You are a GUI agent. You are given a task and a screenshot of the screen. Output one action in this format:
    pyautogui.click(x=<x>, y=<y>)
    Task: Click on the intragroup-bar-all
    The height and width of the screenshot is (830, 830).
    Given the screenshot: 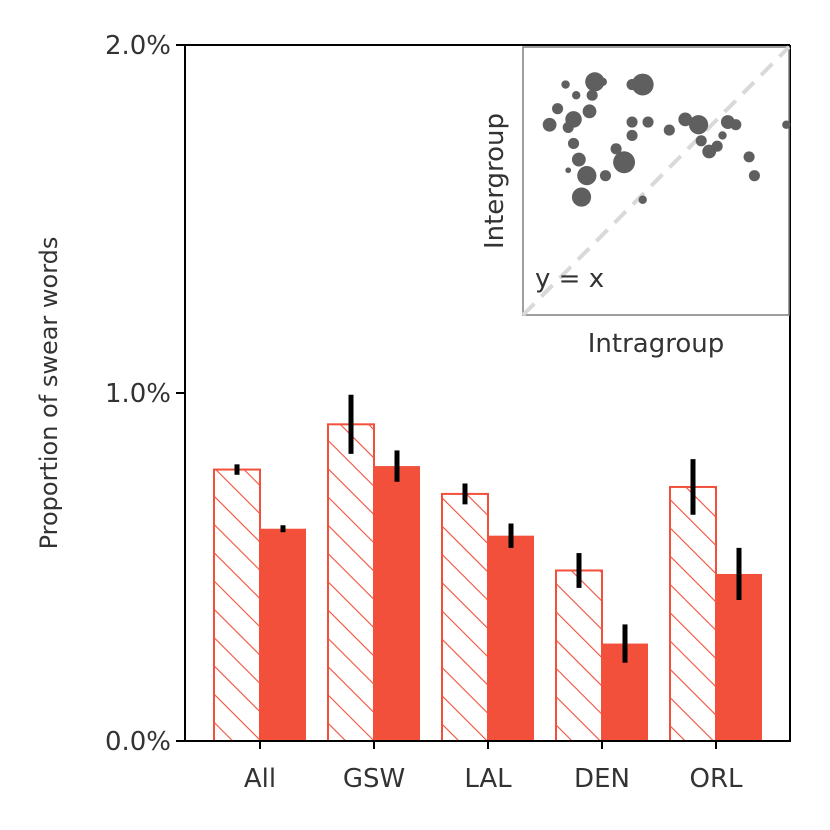 What is the action you would take?
    pyautogui.click(x=237, y=605)
    